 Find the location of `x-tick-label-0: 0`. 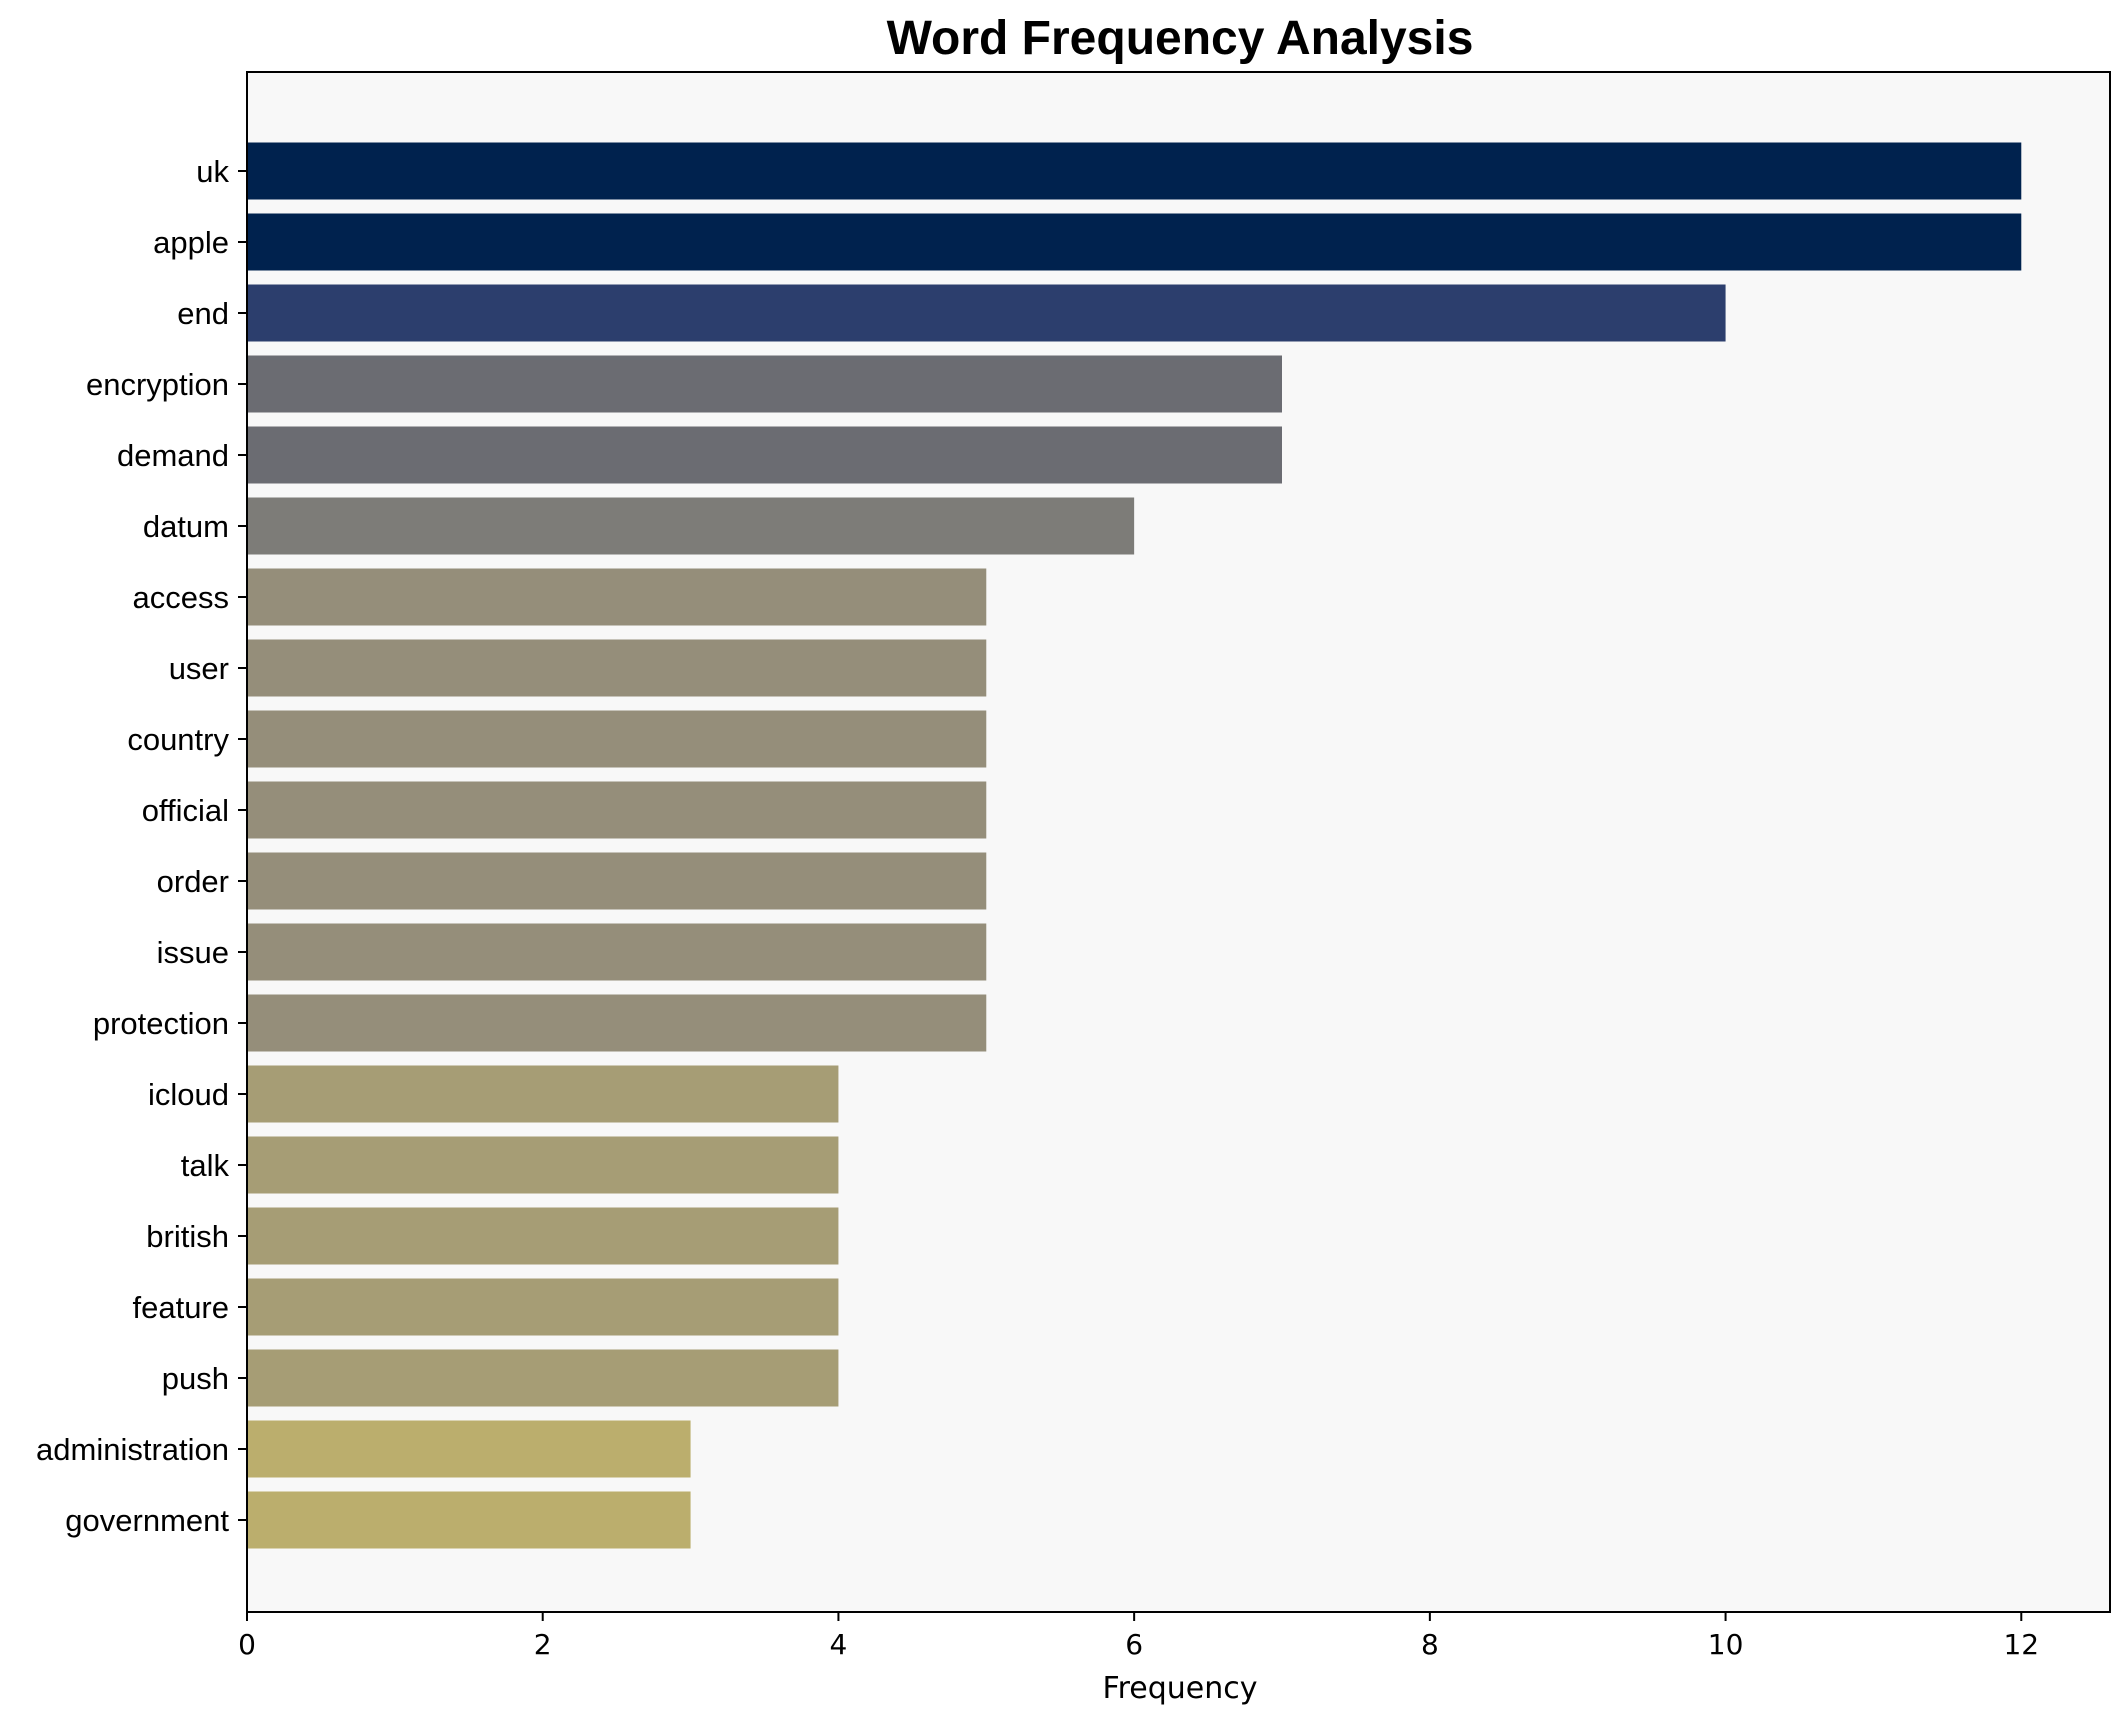

x-tick-label-0: 0 is located at coordinates (247, 1644).